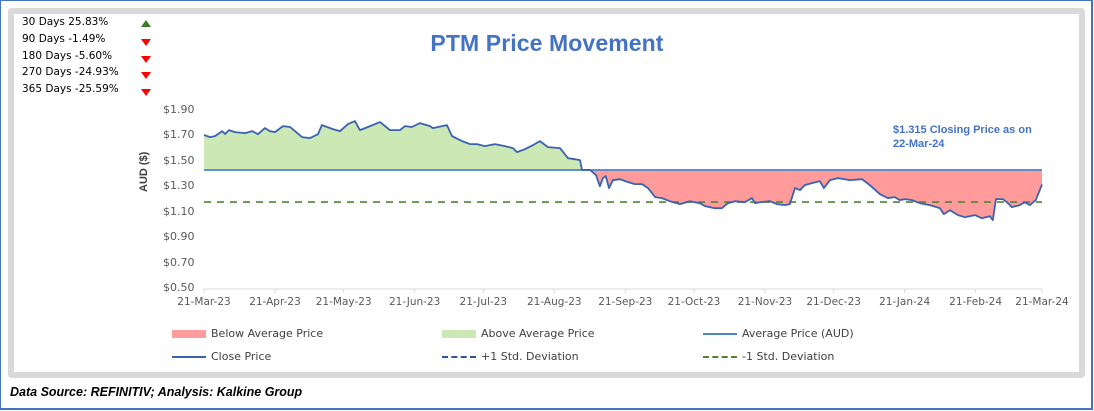 This screenshot has height=411, width=1094. What do you see at coordinates (765, 302) in the screenshot?
I see `x-tick-label: 21-Nov-23` at bounding box center [765, 302].